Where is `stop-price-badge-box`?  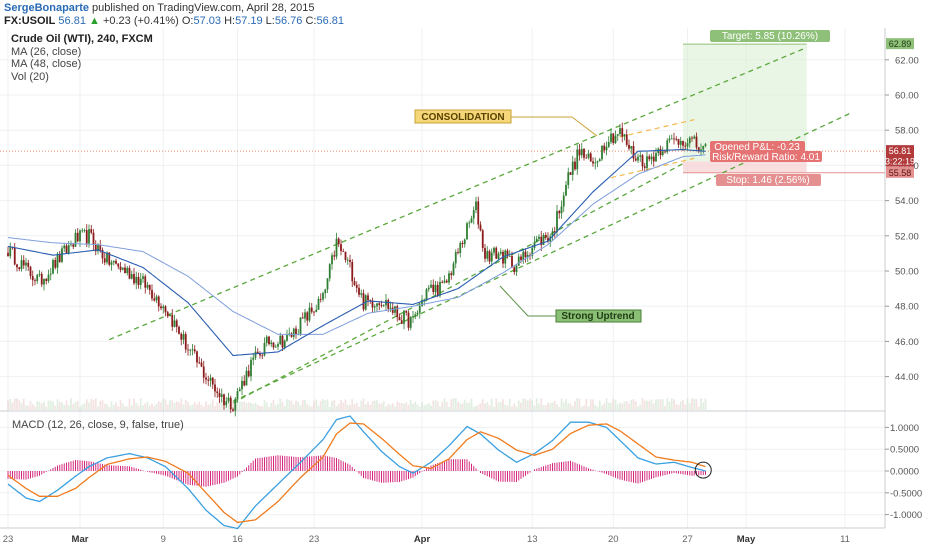 stop-price-badge-box is located at coordinates (900, 172).